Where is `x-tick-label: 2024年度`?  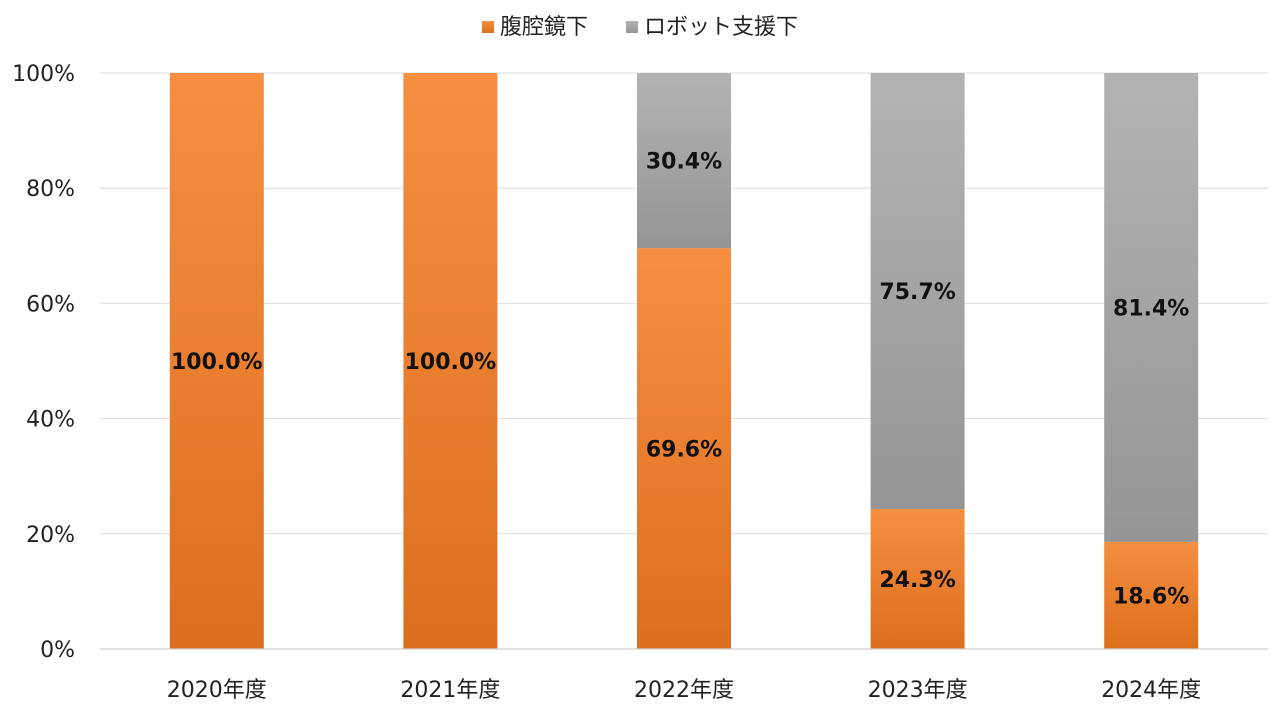
x-tick-label: 2024年度 is located at coordinates (1151, 690).